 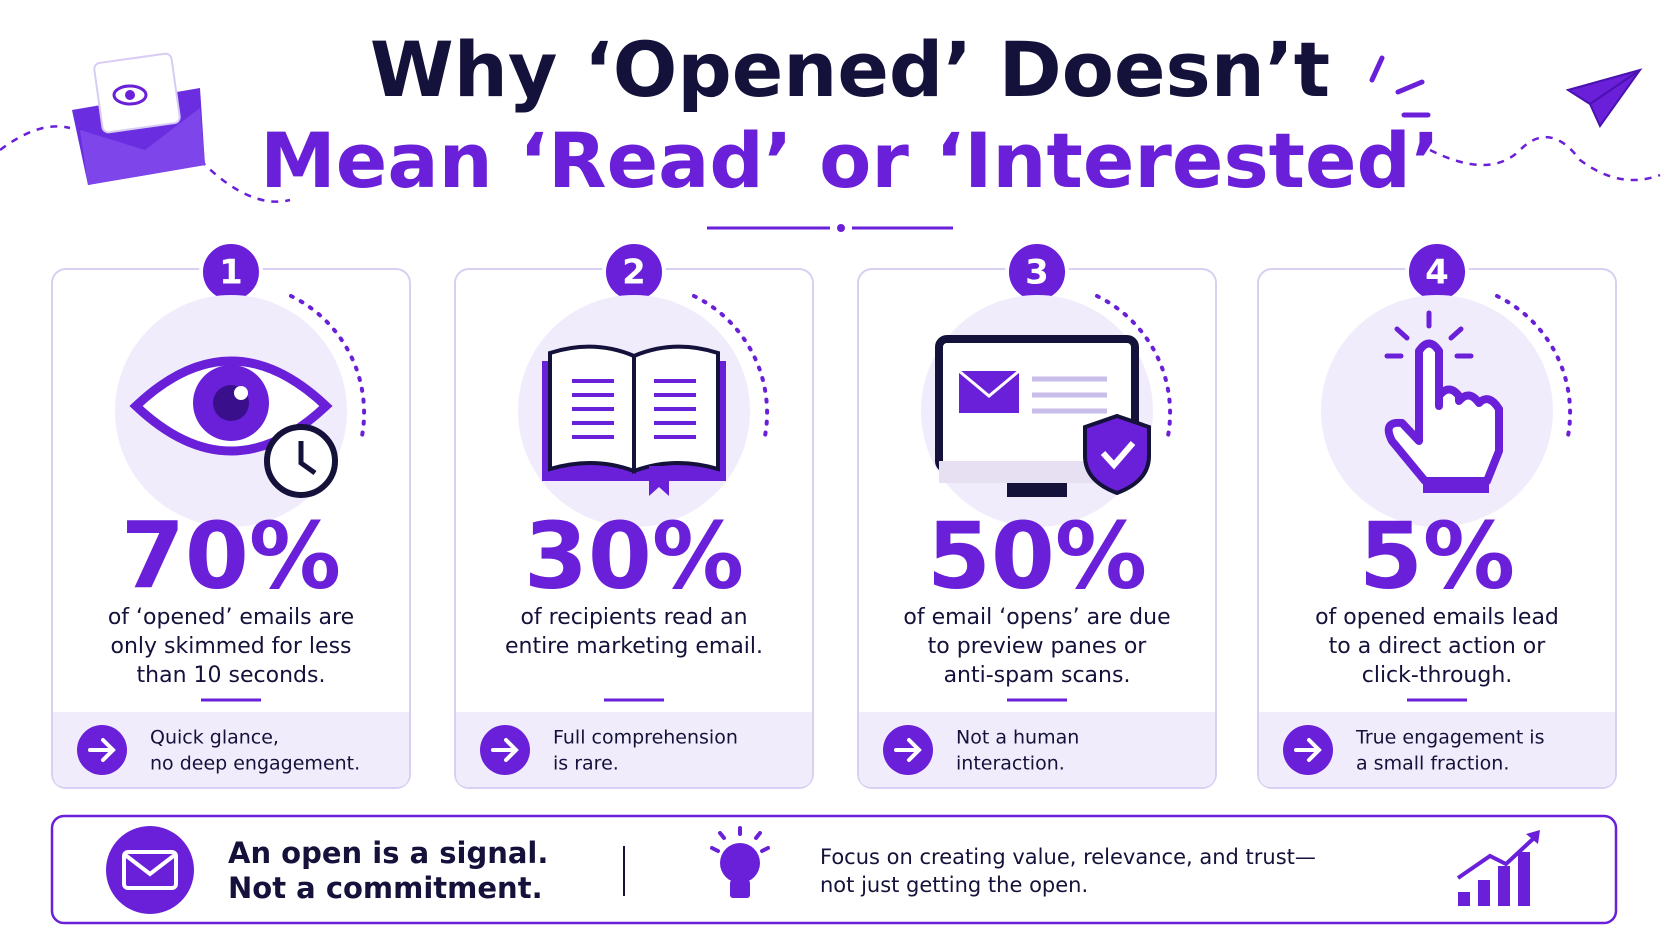 What do you see at coordinates (634, 646) in the screenshot?
I see `stat-description: entire marketing email.` at bounding box center [634, 646].